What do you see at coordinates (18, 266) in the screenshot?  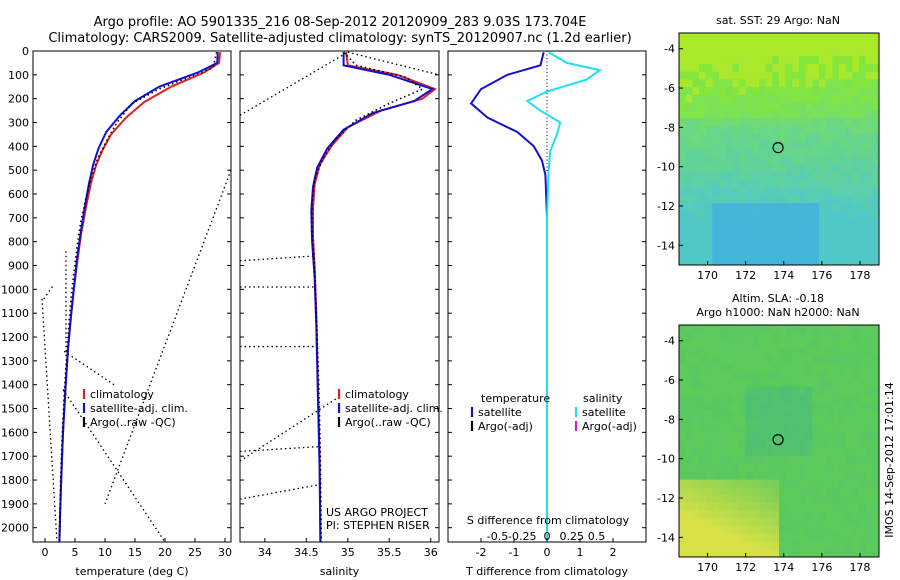 I see `temperature-ytick-label: 900` at bounding box center [18, 266].